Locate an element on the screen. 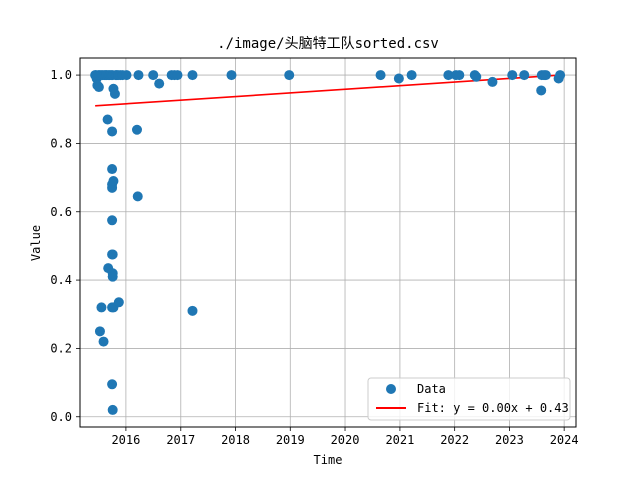 Image resolution: width=640 pixels, height=480 pixels. y-tick-label: 0.2 is located at coordinates (61, 348).